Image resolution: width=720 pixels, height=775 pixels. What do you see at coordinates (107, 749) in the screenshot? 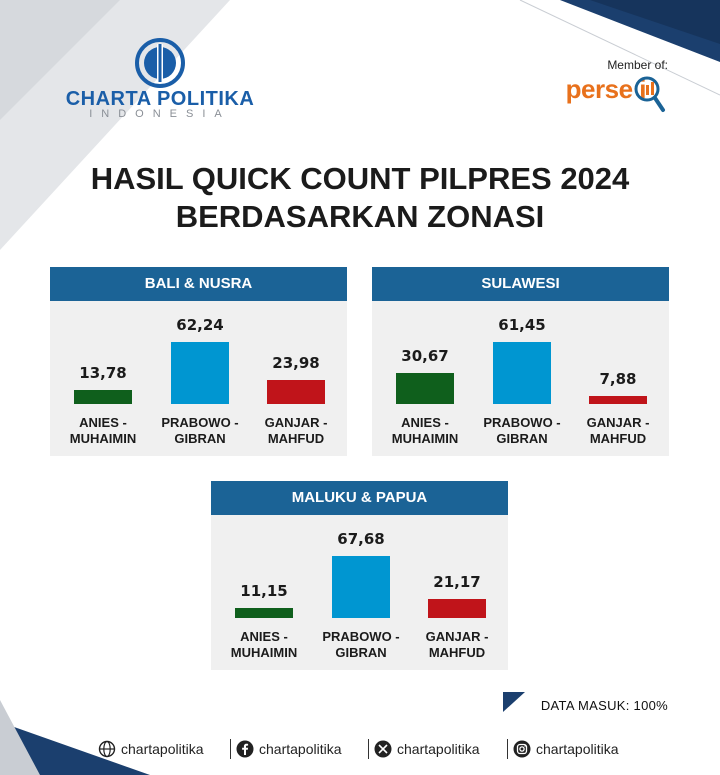
I see `globe-icon` at bounding box center [107, 749].